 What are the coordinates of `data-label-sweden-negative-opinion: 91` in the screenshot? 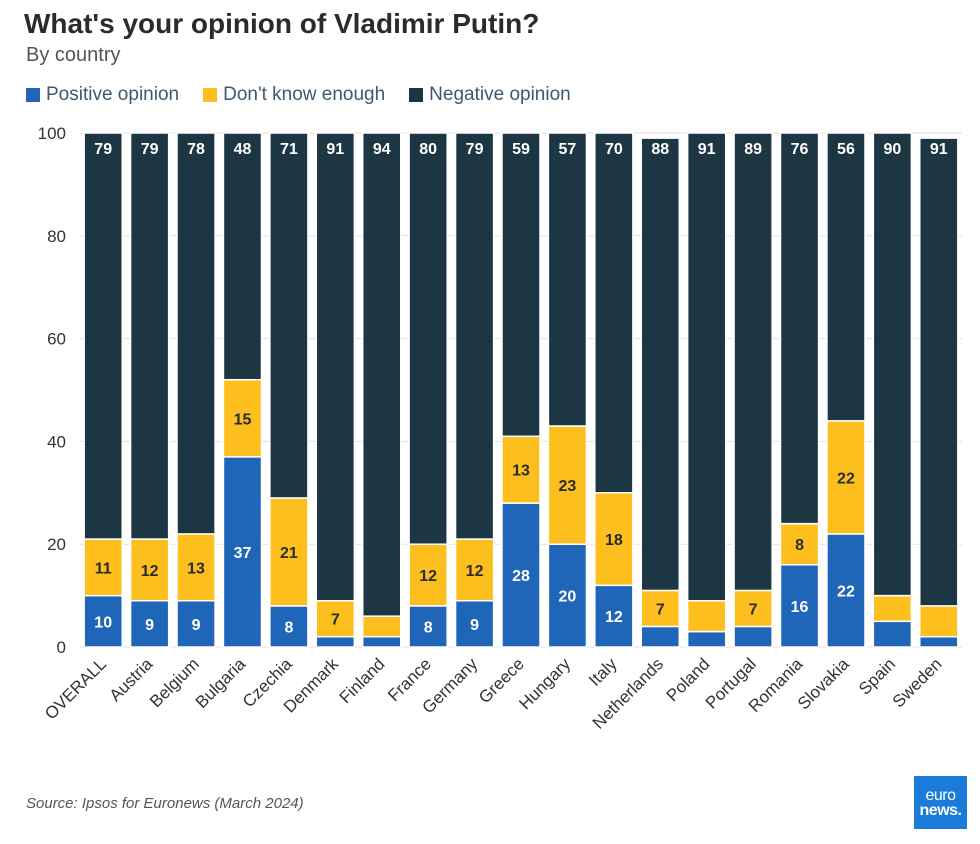 It's located at (939, 149).